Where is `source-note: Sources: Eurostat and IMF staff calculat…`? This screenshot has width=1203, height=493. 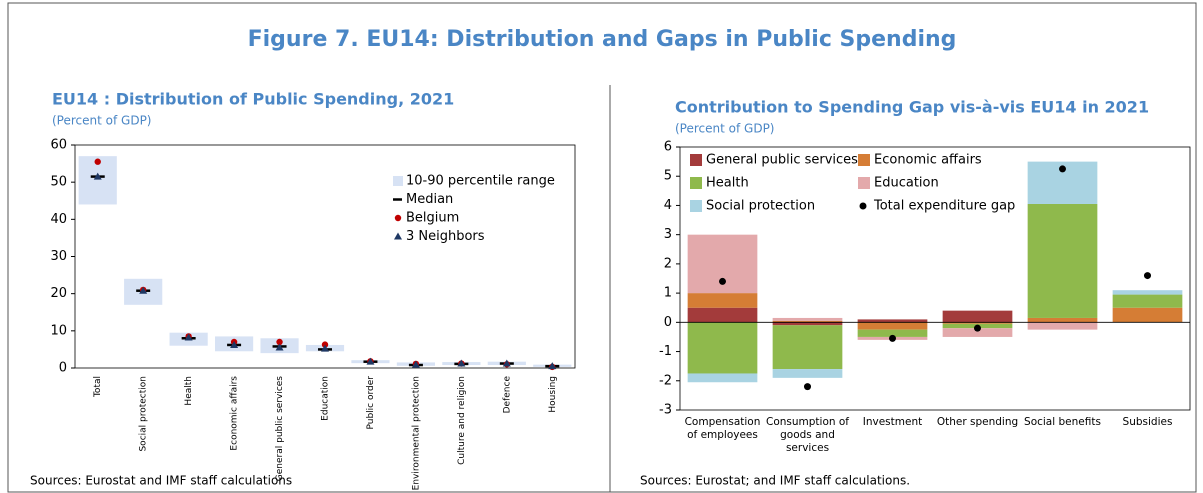
source-note: Sources: Eurostat and IMF staff calculat… is located at coordinates (161, 481).